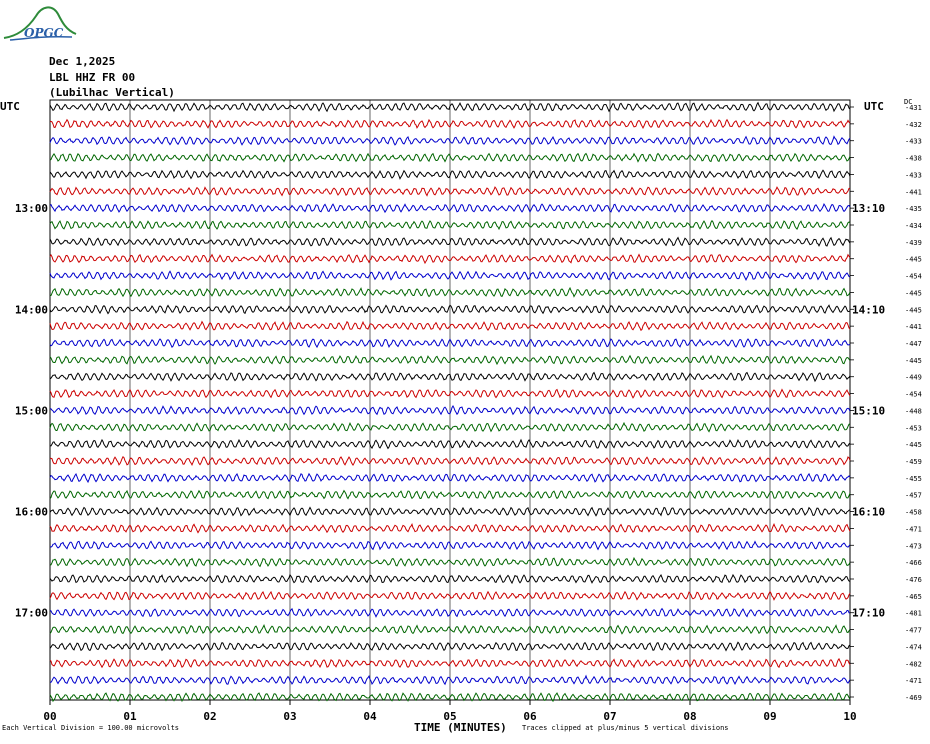 The height and width of the screenshot is (744, 930). Describe the element at coordinates (31, 410) in the screenshot. I see `left-hour-label: 15:00` at that location.